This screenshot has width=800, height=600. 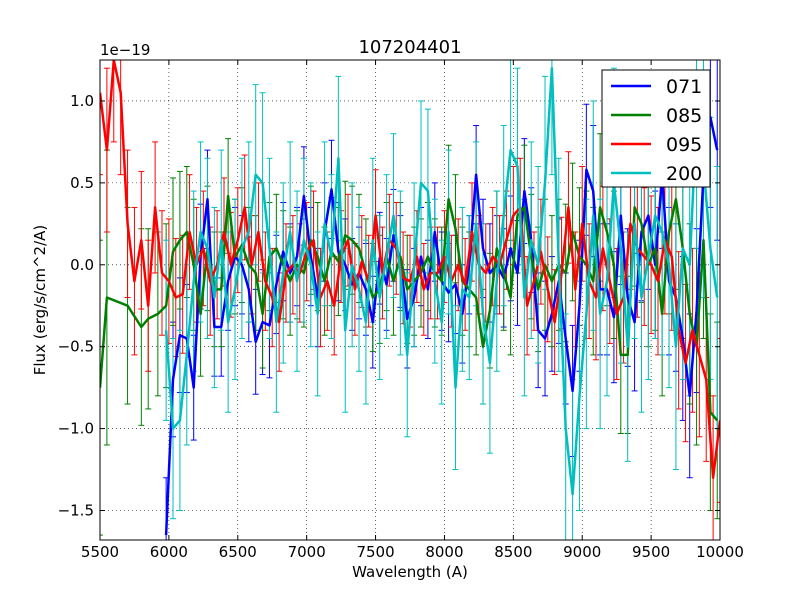 I want to click on legend-label-095: 095, so click(x=684, y=145).